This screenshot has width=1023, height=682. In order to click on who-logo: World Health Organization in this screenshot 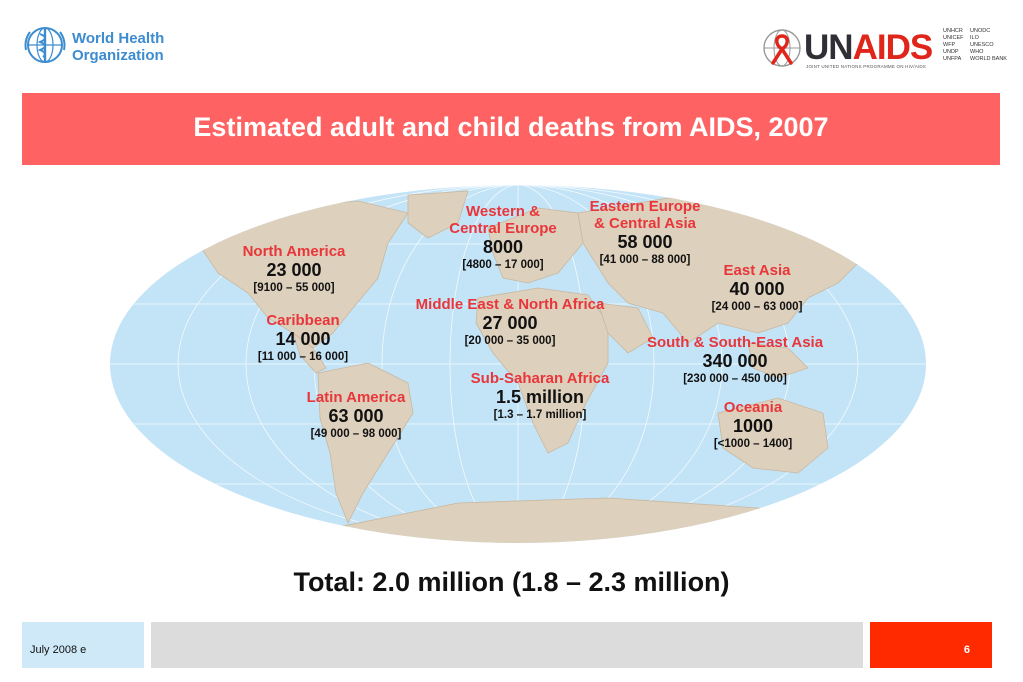, I will do `click(97, 46)`.